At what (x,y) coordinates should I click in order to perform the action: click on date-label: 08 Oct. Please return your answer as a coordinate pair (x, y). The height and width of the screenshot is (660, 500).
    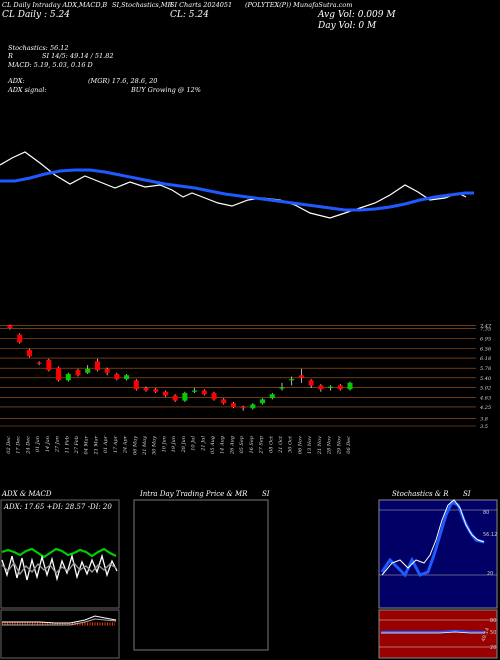
    Looking at the image, I should click on (271, 444).